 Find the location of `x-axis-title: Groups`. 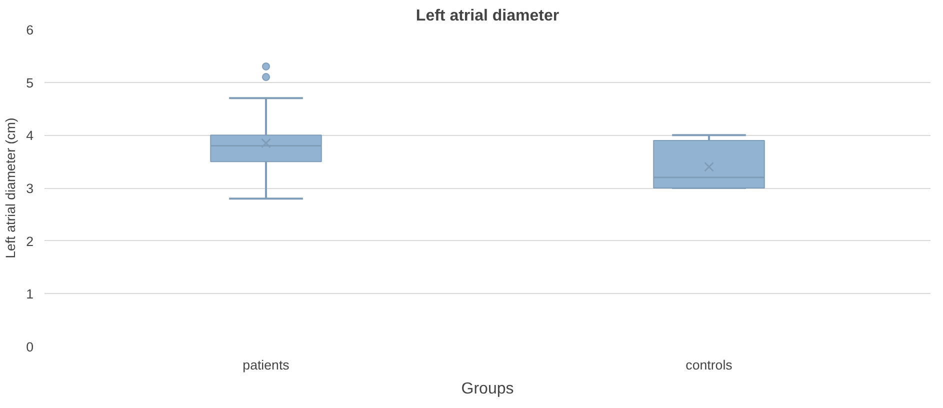

x-axis-title: Groups is located at coordinates (487, 389).